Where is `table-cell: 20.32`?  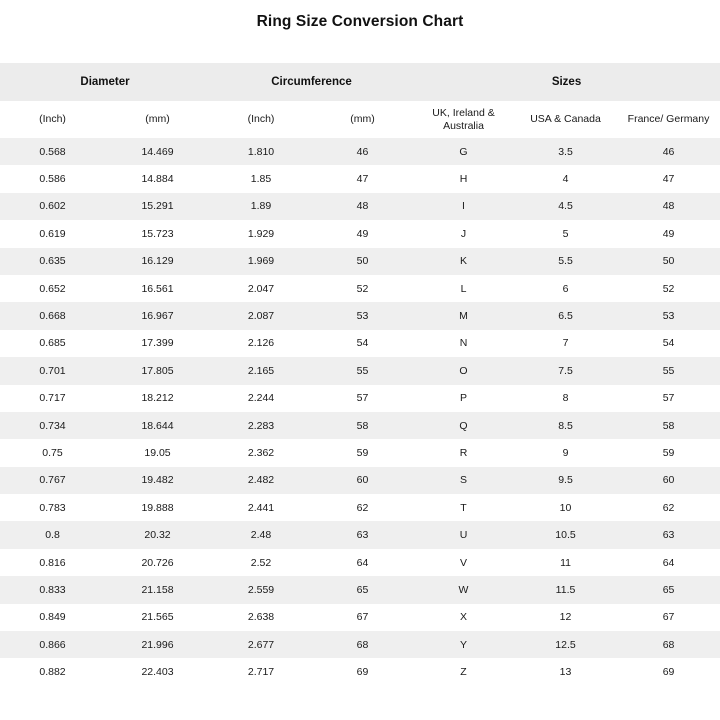 table-cell: 20.32 is located at coordinates (157, 535).